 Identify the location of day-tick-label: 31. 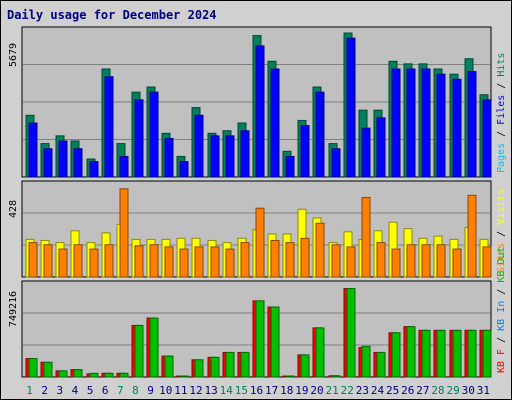
(483, 390).